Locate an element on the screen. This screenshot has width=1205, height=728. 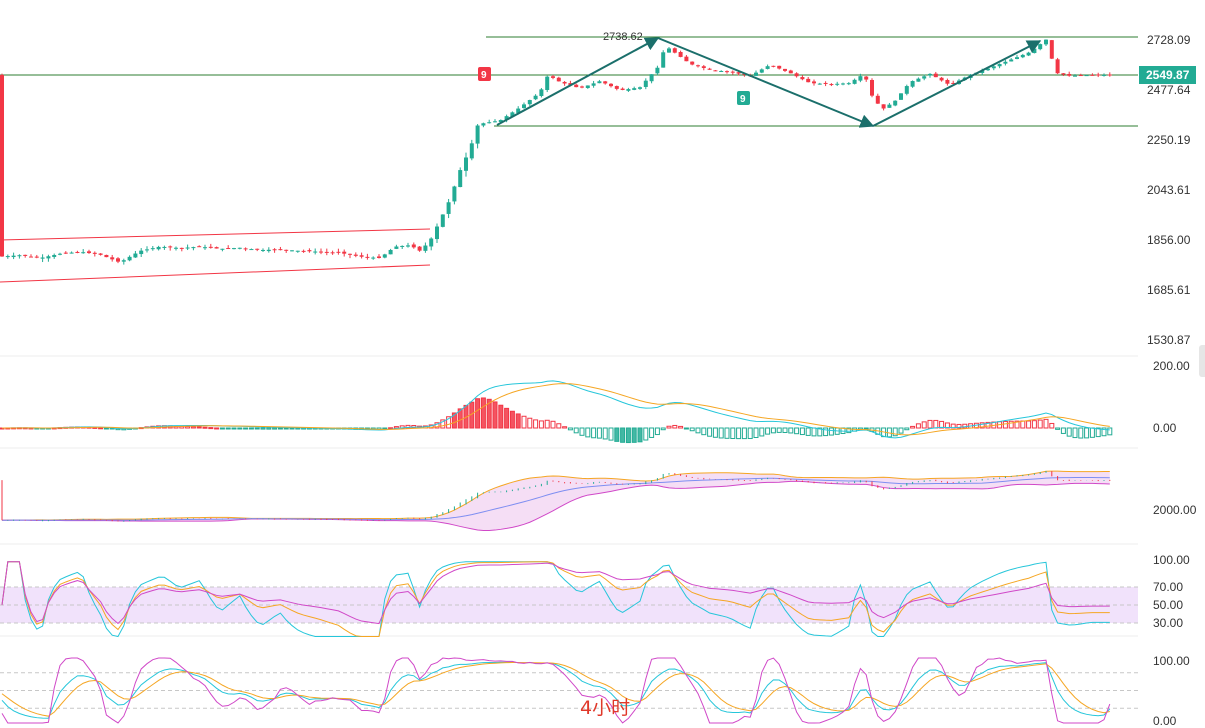
price-tick-label: 1856.00 is located at coordinates (1169, 240).